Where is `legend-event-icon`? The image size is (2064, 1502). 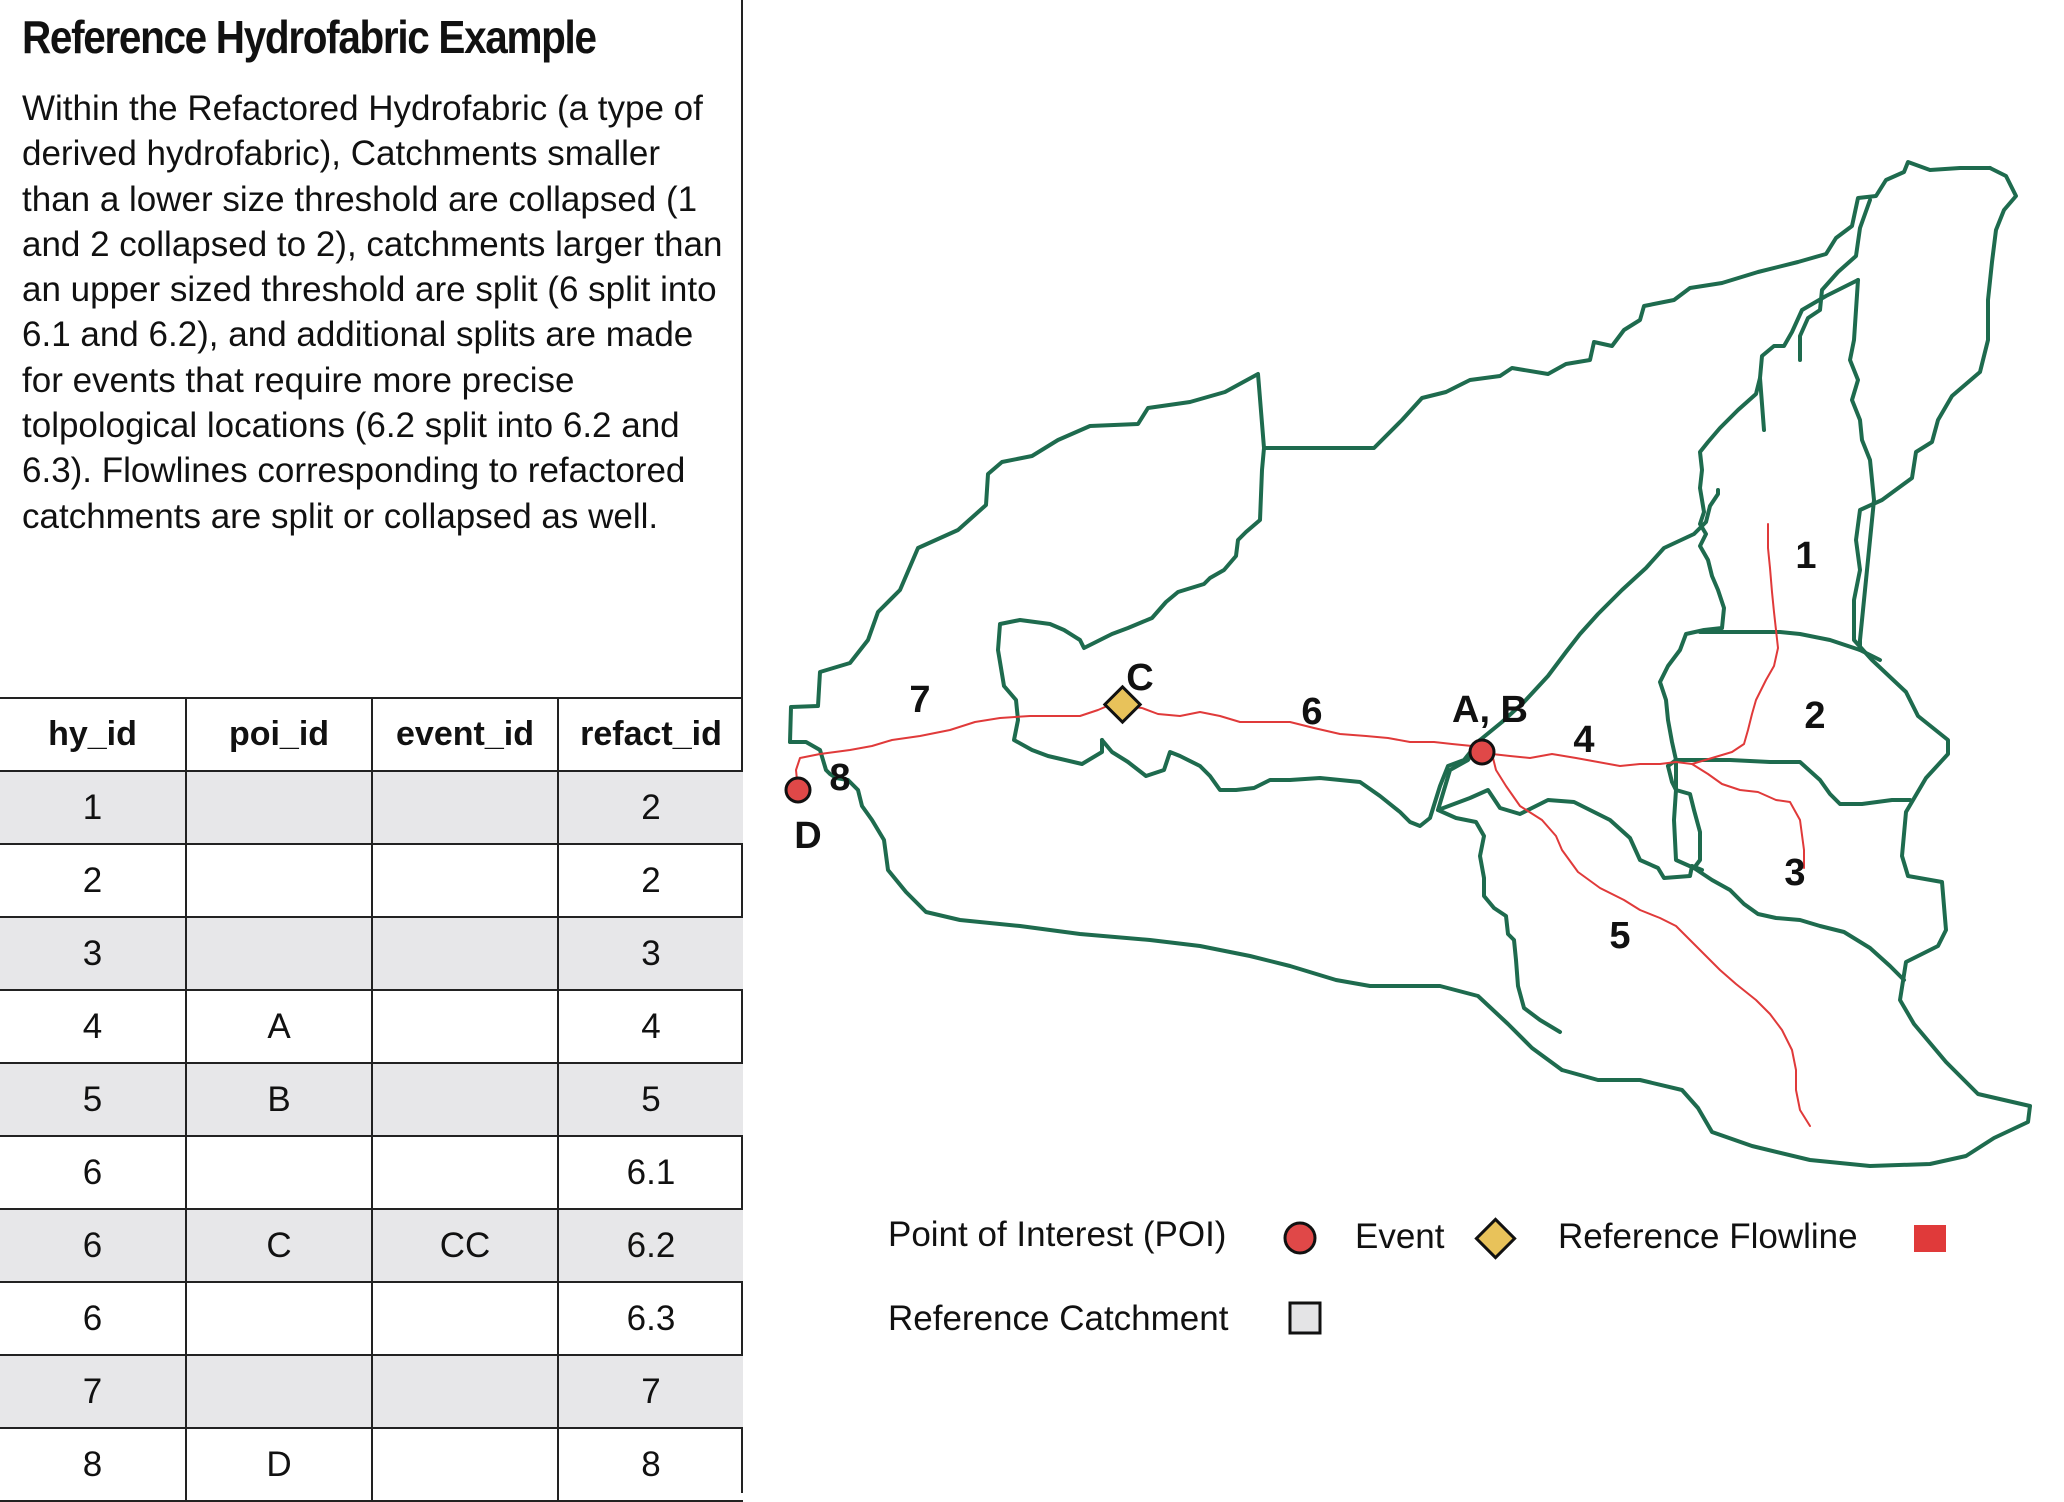 legend-event-icon is located at coordinates (1495, 1238).